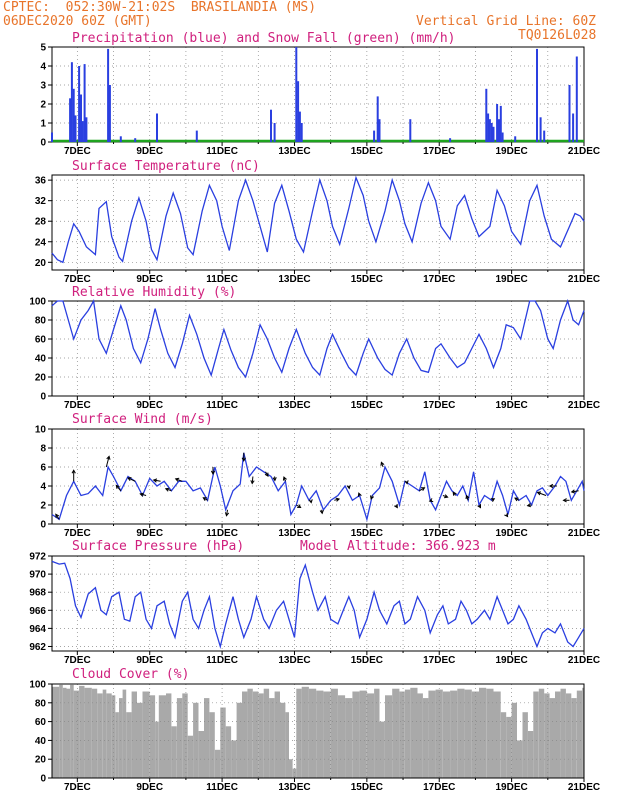  I want to click on y-tick-label: 0, so click(43, 397).